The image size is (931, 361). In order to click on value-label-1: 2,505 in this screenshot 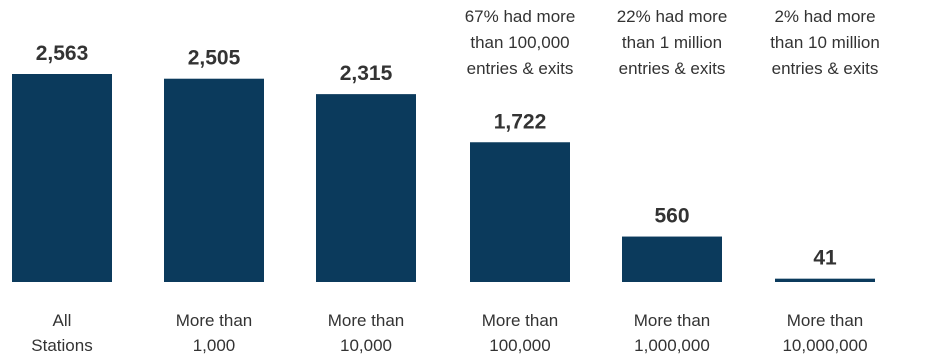, I will do `click(214, 58)`.